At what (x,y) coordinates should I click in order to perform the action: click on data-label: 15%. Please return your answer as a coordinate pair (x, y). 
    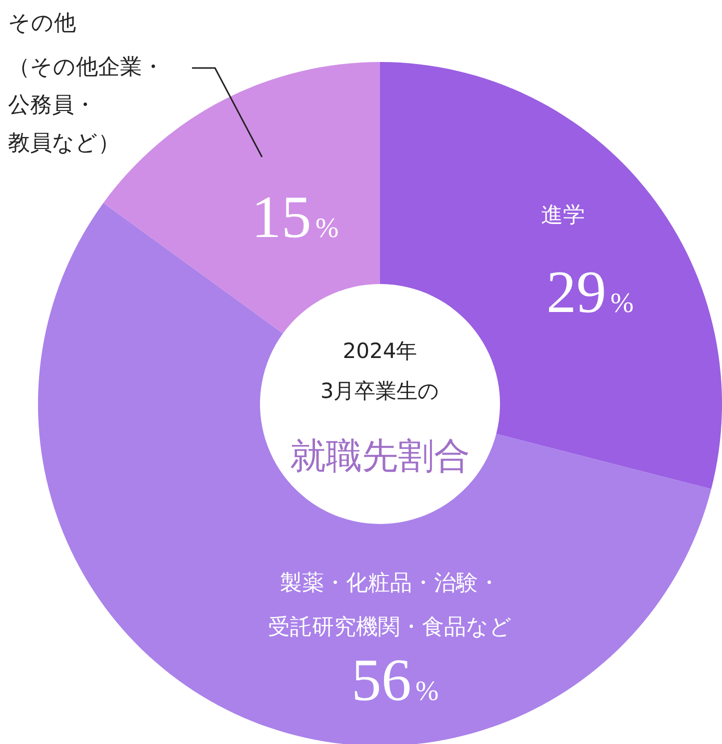
    Looking at the image, I should click on (295, 217).